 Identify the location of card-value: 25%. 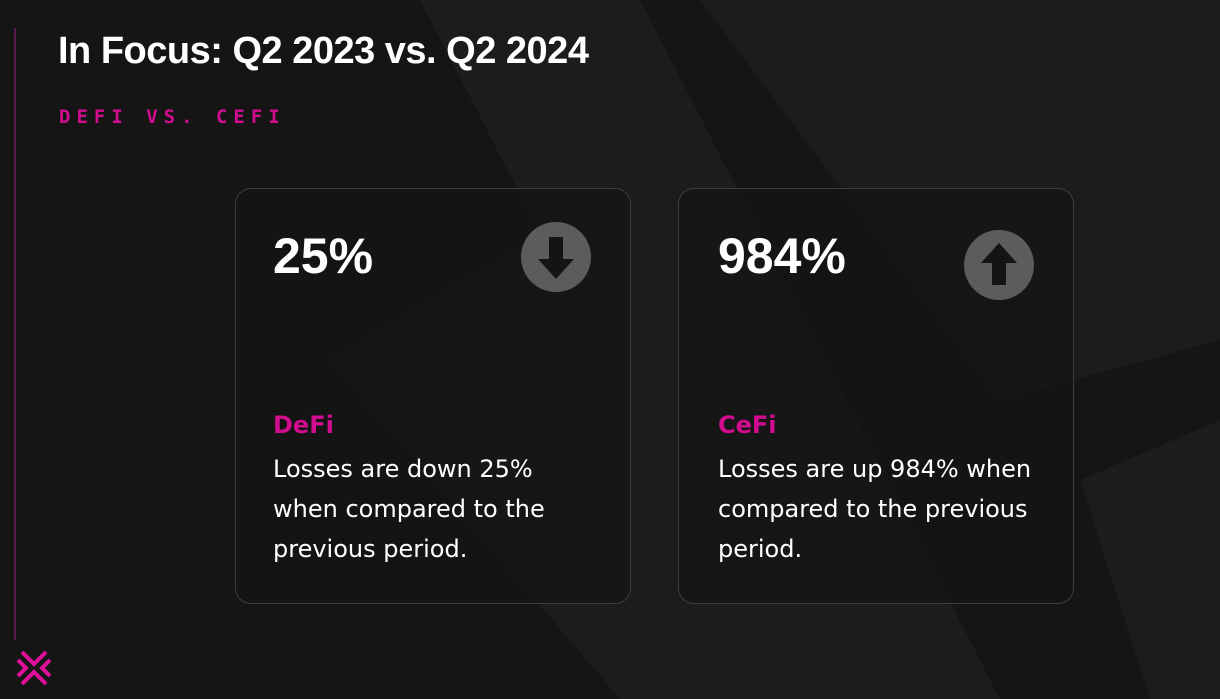
(323, 256).